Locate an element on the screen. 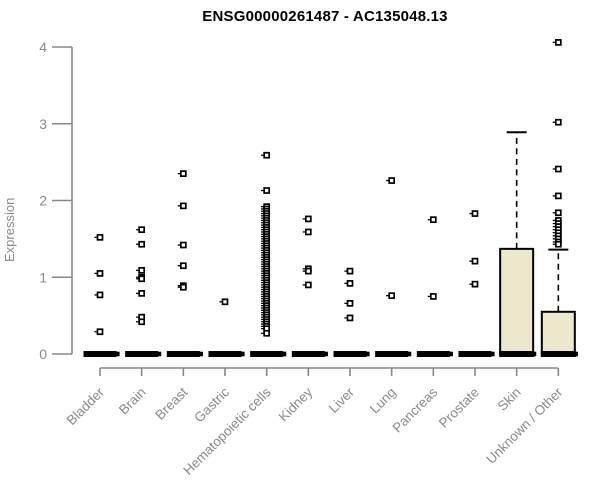 This screenshot has width=600, height=500. x-tick-label: Bladder is located at coordinates (86, 406).